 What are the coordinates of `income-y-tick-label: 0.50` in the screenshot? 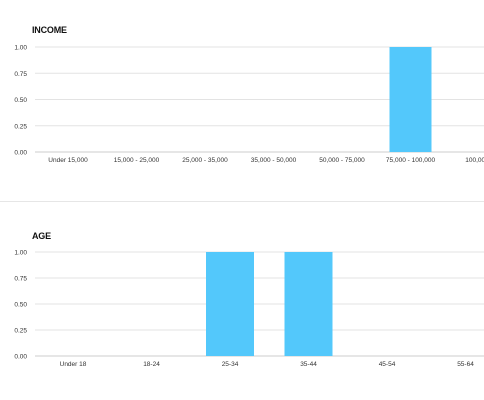 It's located at (20, 100).